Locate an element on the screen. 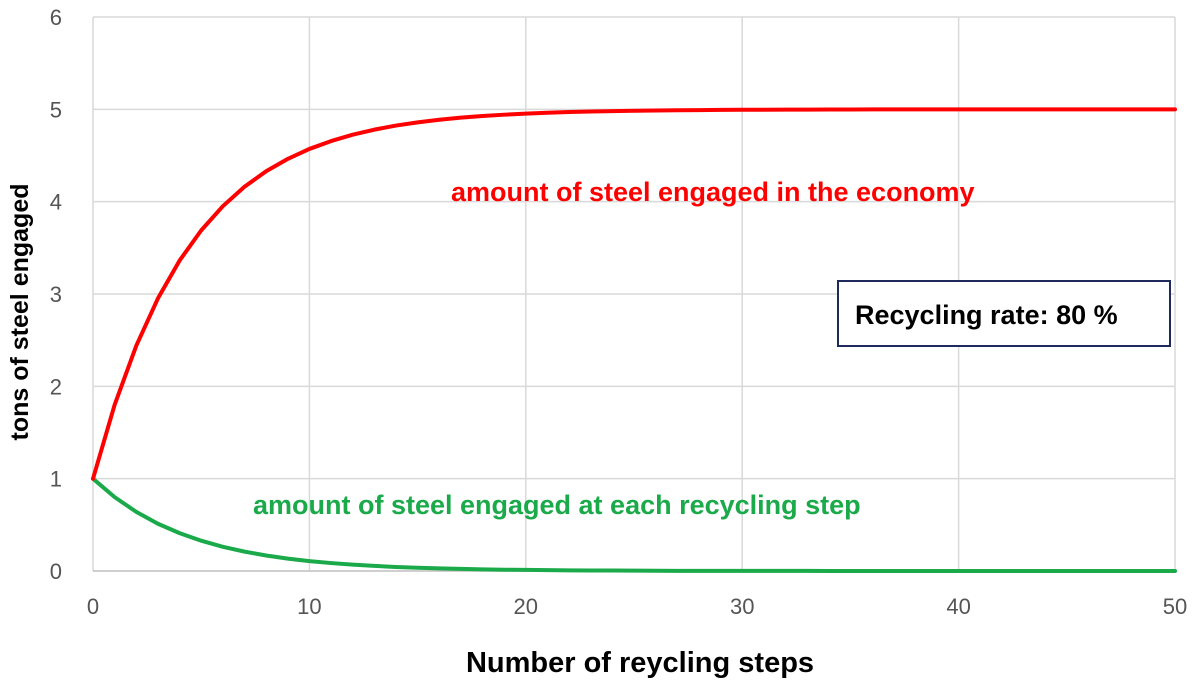  y-tick-label: 5 is located at coordinates (56, 109).